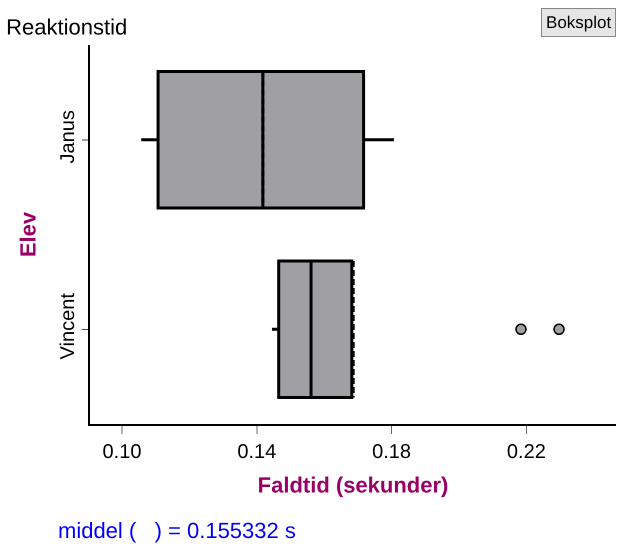  Describe the element at coordinates (579, 22) in the screenshot. I see `annotation: Boksplot` at that location.